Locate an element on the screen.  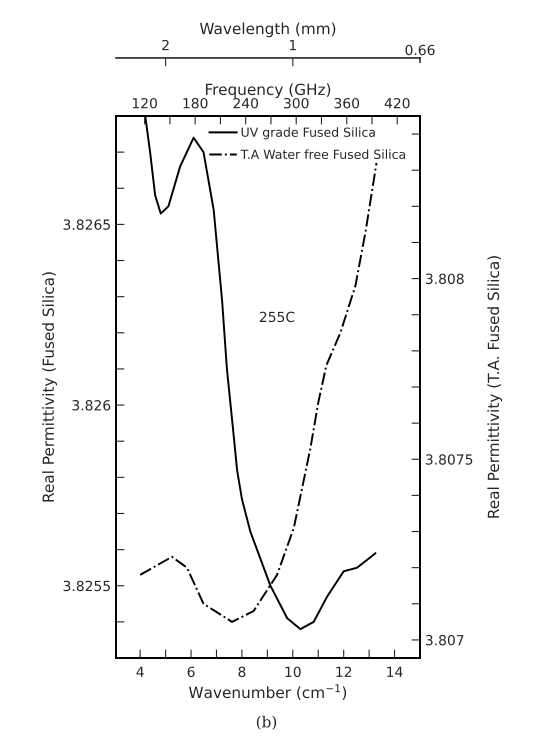
y-axis-title: Real Permittivity (Fused Silica) is located at coordinates (49, 387).